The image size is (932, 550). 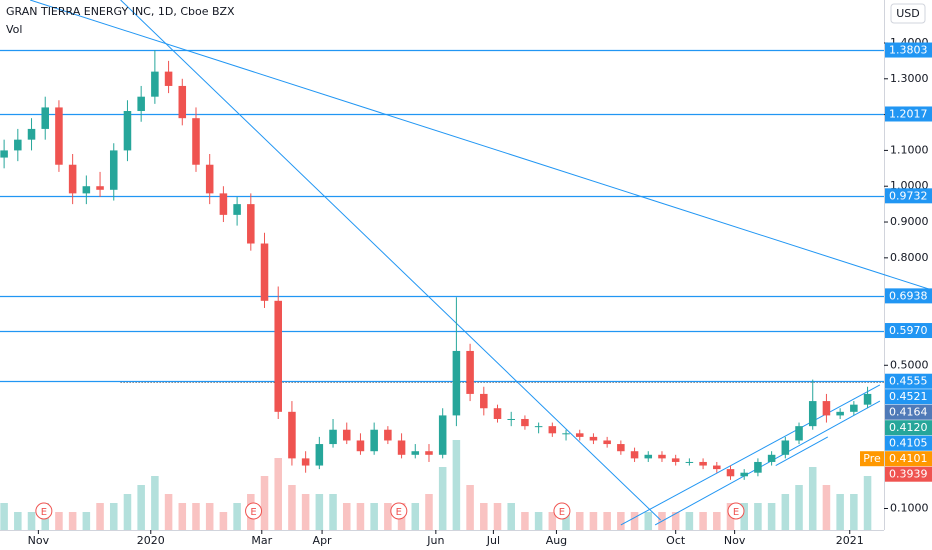 I want to click on price-label: 1.2017, so click(x=908, y=113).